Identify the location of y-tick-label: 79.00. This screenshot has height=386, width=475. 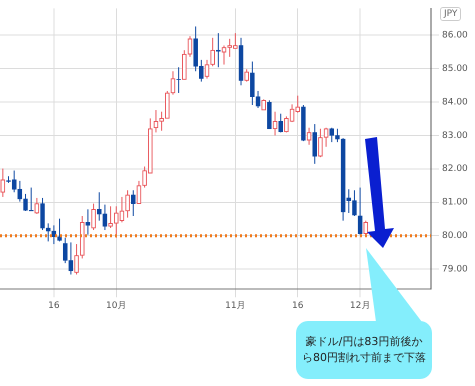
(455, 269).